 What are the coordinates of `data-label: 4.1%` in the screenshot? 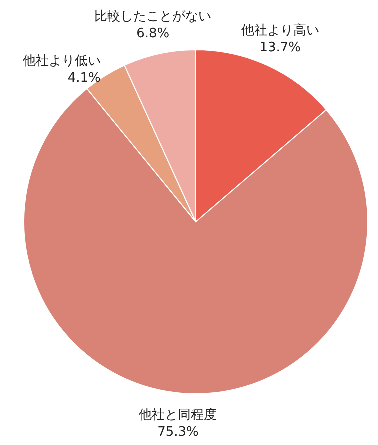 It's located at (84, 78).